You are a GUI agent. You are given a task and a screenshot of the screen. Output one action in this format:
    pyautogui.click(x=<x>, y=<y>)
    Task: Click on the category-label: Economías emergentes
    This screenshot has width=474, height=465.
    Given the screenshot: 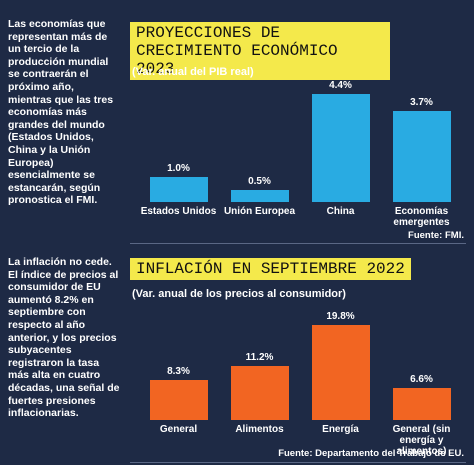 What is the action you would take?
    pyautogui.click(x=421, y=217)
    